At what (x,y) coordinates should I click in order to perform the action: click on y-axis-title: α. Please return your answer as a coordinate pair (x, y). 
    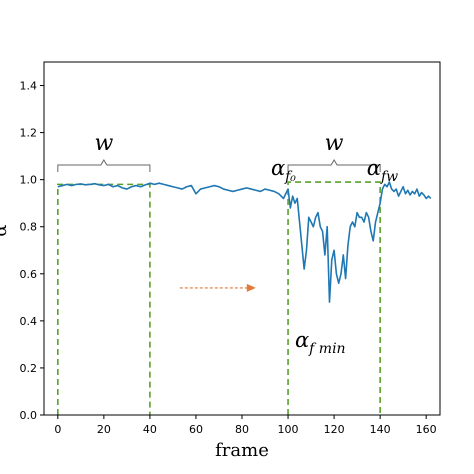
    Looking at the image, I should click on (5, 230).